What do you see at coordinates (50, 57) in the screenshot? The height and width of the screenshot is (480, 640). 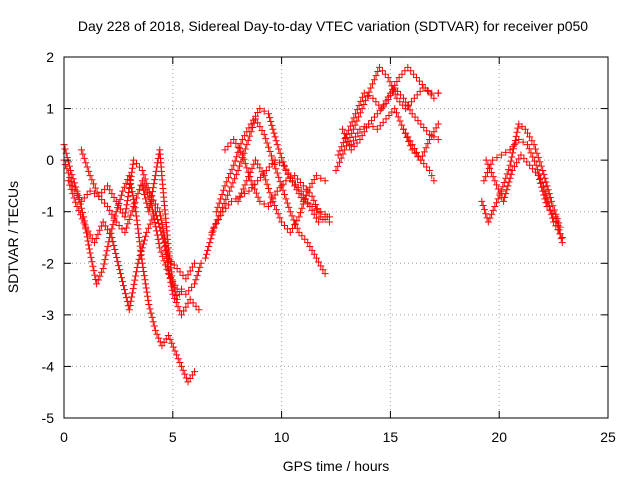 I see `y-tick-label: 2` at bounding box center [50, 57].